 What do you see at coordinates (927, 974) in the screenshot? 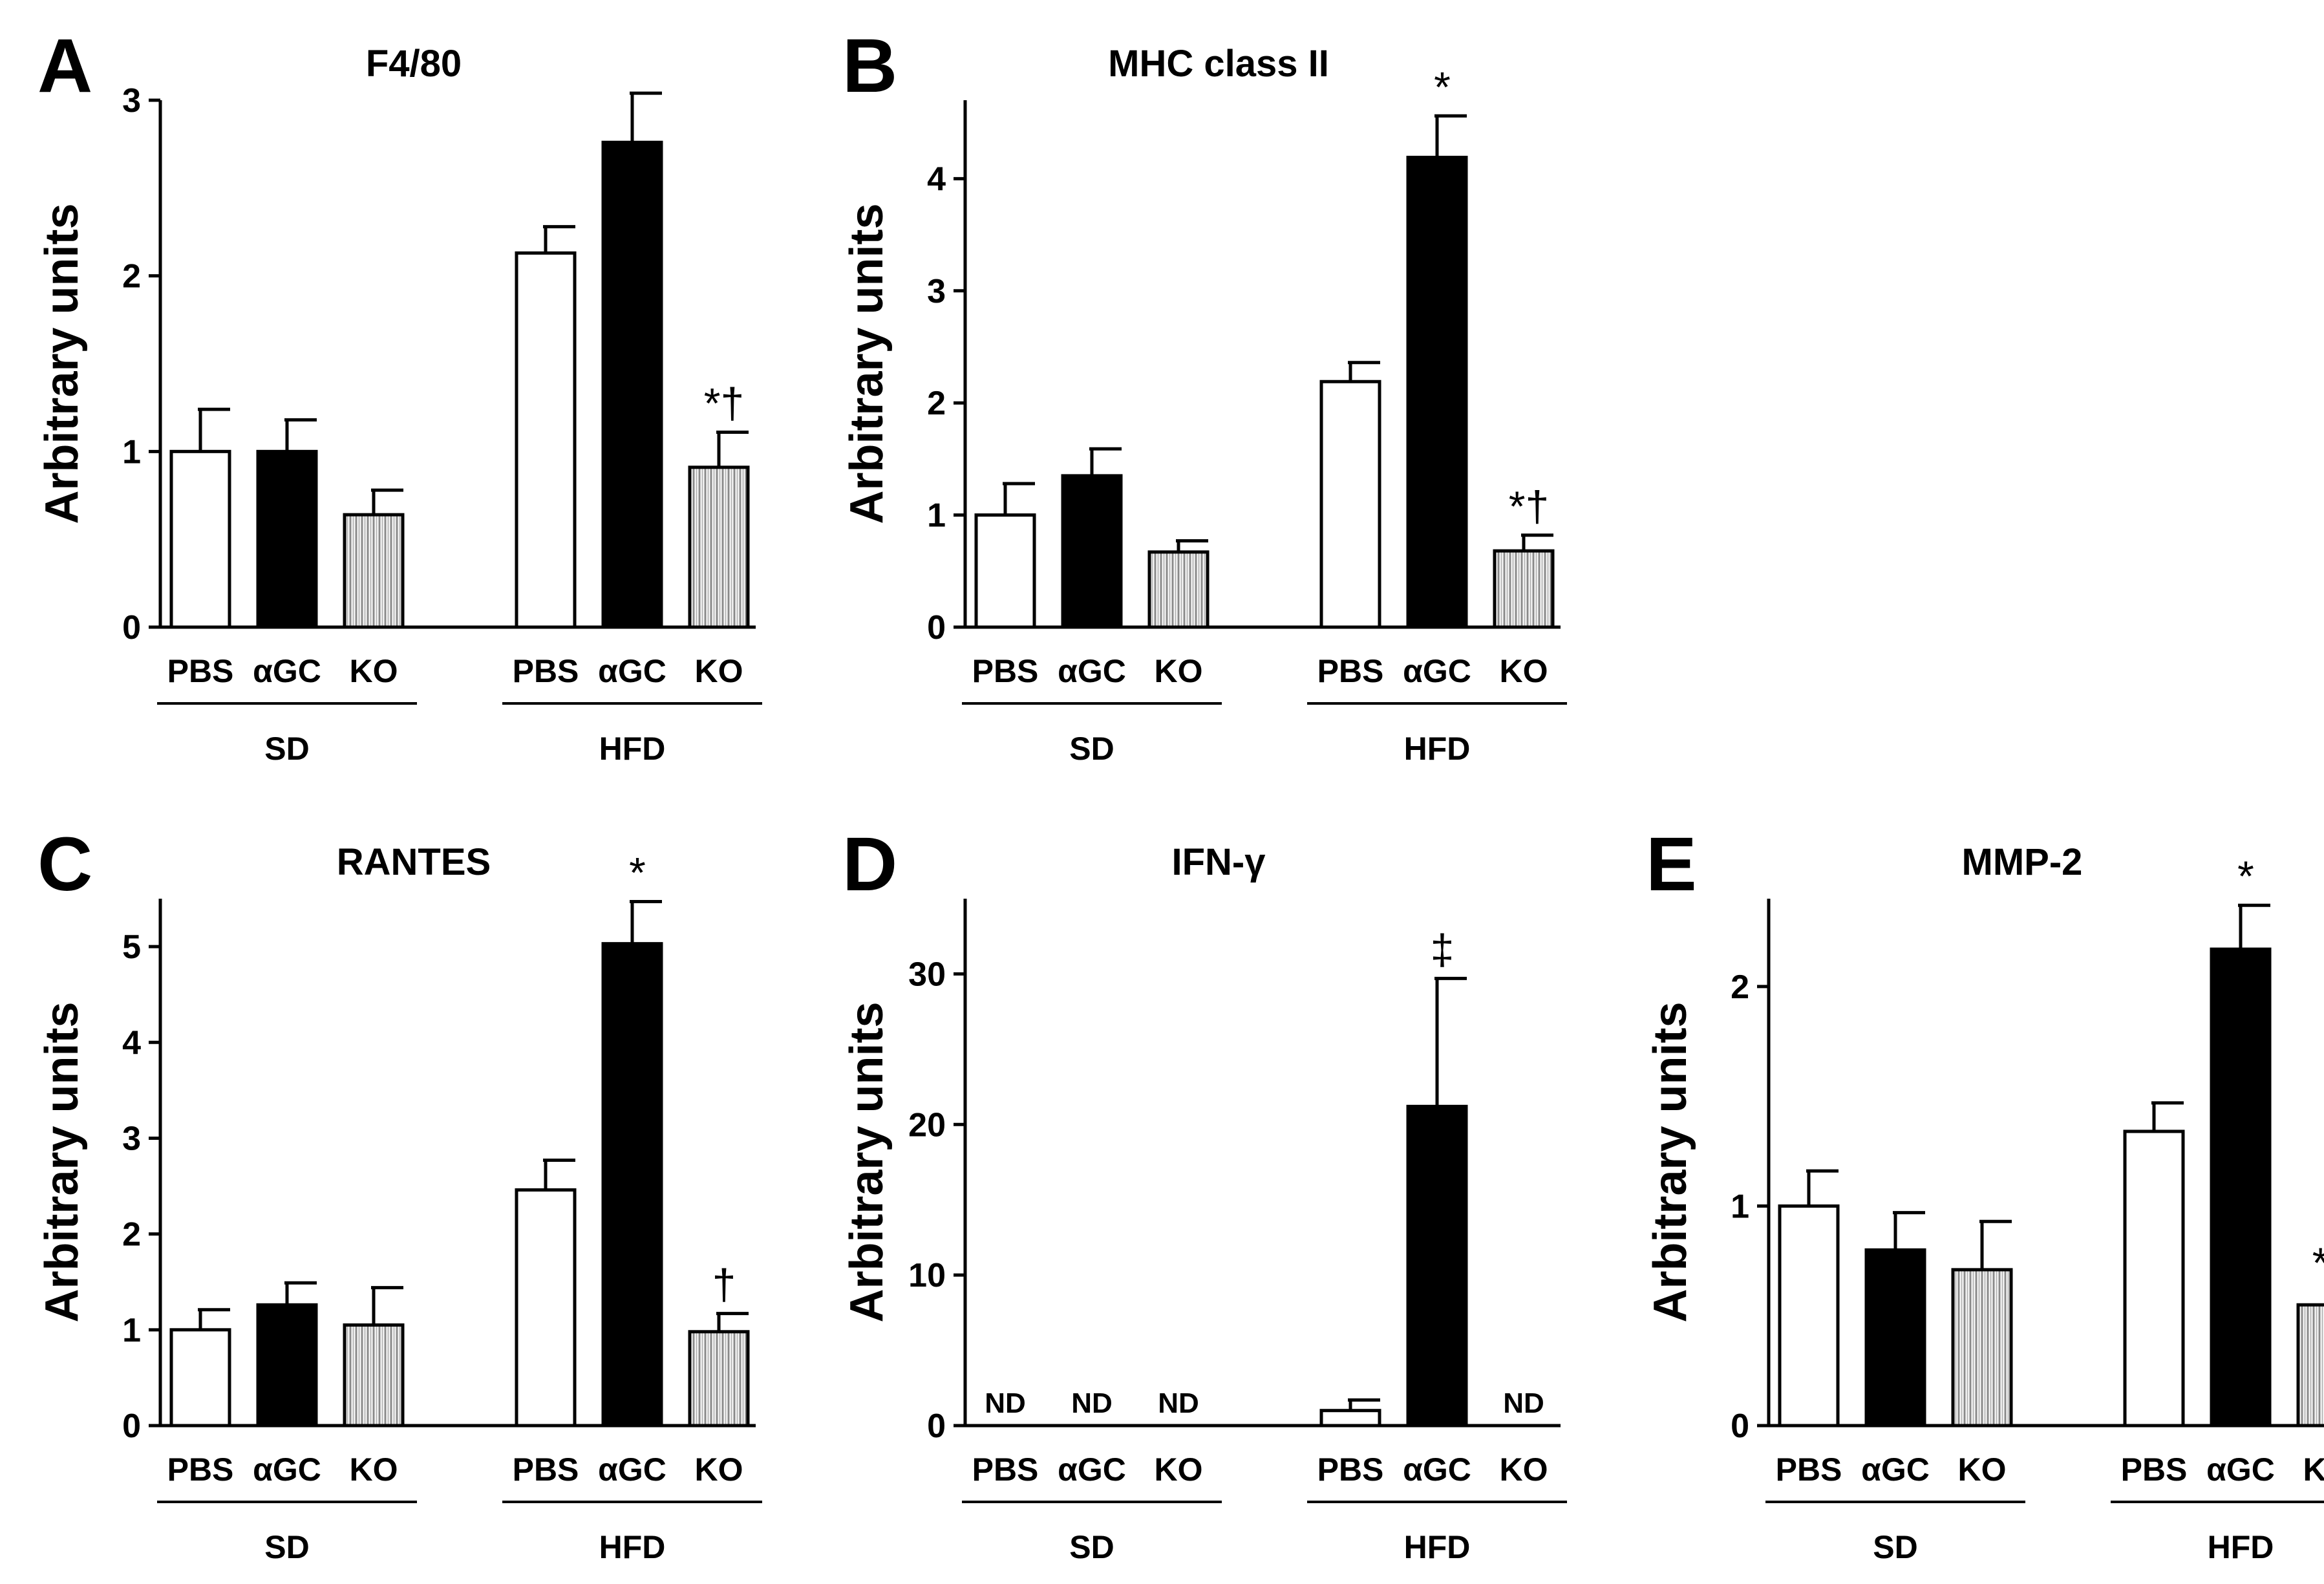
I see `y-tick-label: 30` at bounding box center [927, 974].